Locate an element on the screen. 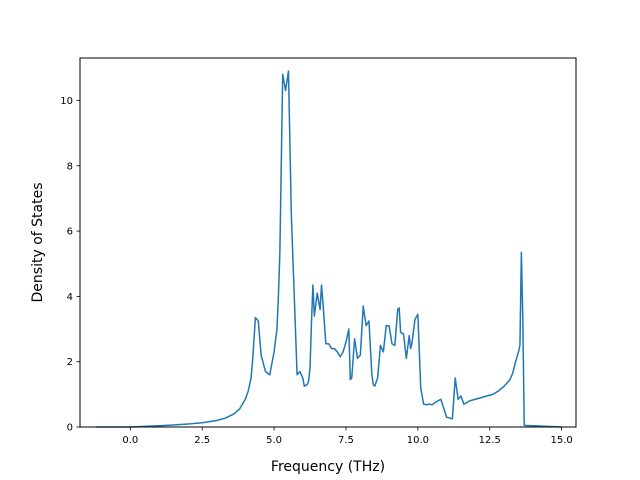 This screenshot has width=640, height=480. x-axis-ticks: 0.0 2.5 5.0 7.5 10.0 12.5 15.0 is located at coordinates (347, 436).